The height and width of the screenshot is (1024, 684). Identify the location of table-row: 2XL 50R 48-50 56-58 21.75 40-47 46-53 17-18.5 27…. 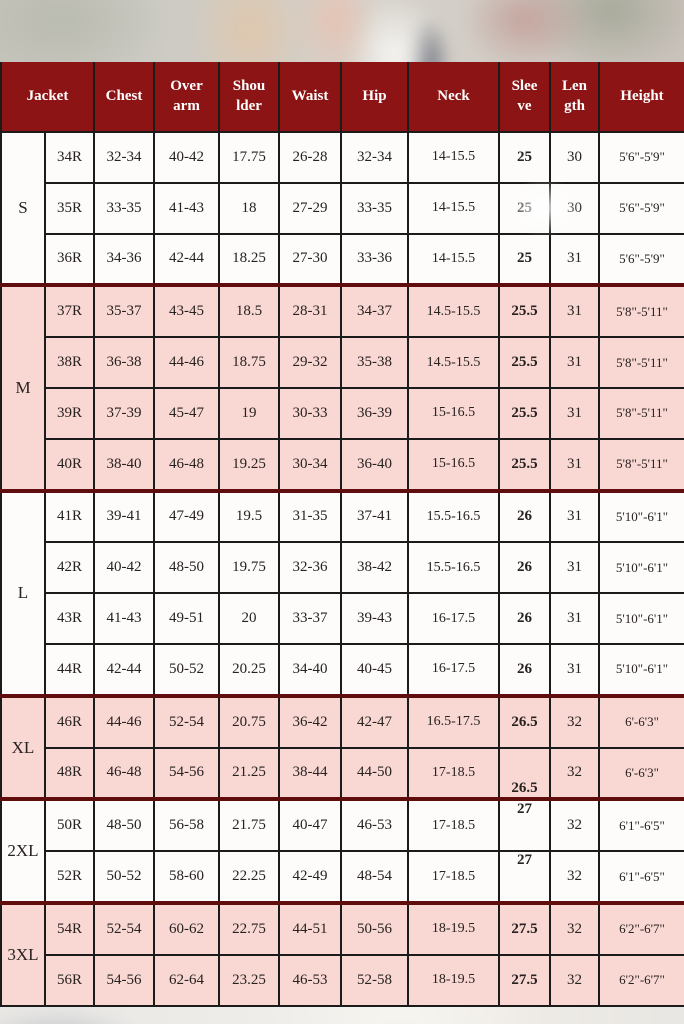
(342, 850).